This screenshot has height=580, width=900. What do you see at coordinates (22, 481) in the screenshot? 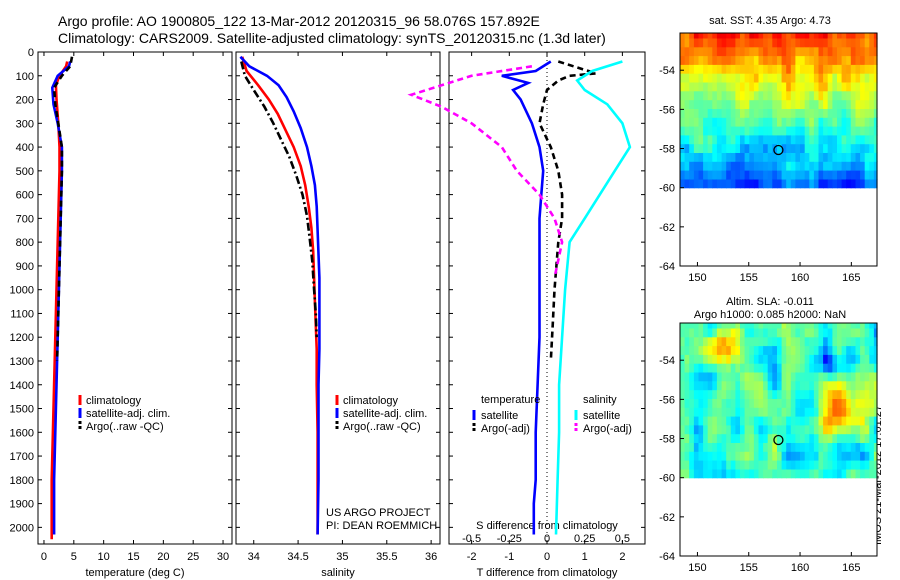
I see `y-tick-label: 1800` at bounding box center [22, 481].